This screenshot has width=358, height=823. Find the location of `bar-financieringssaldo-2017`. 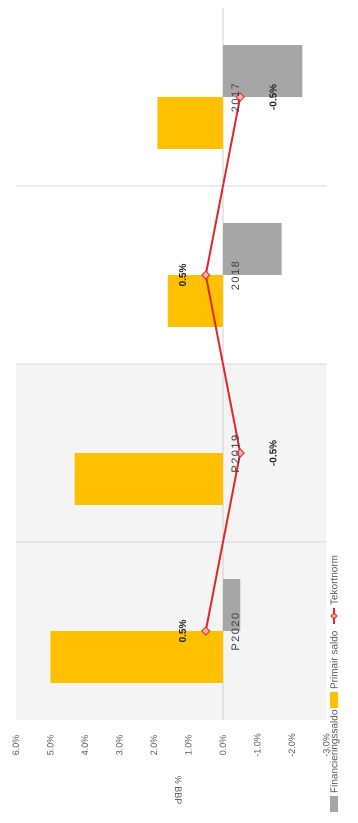

bar-financieringssaldo-2017 is located at coordinates (263, 71).